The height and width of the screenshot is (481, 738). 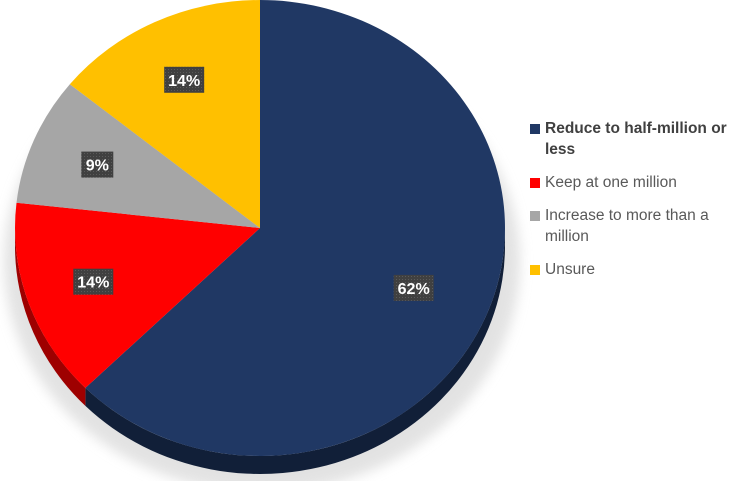 I want to click on legend-label: Keep at one million, so click(x=611, y=182).